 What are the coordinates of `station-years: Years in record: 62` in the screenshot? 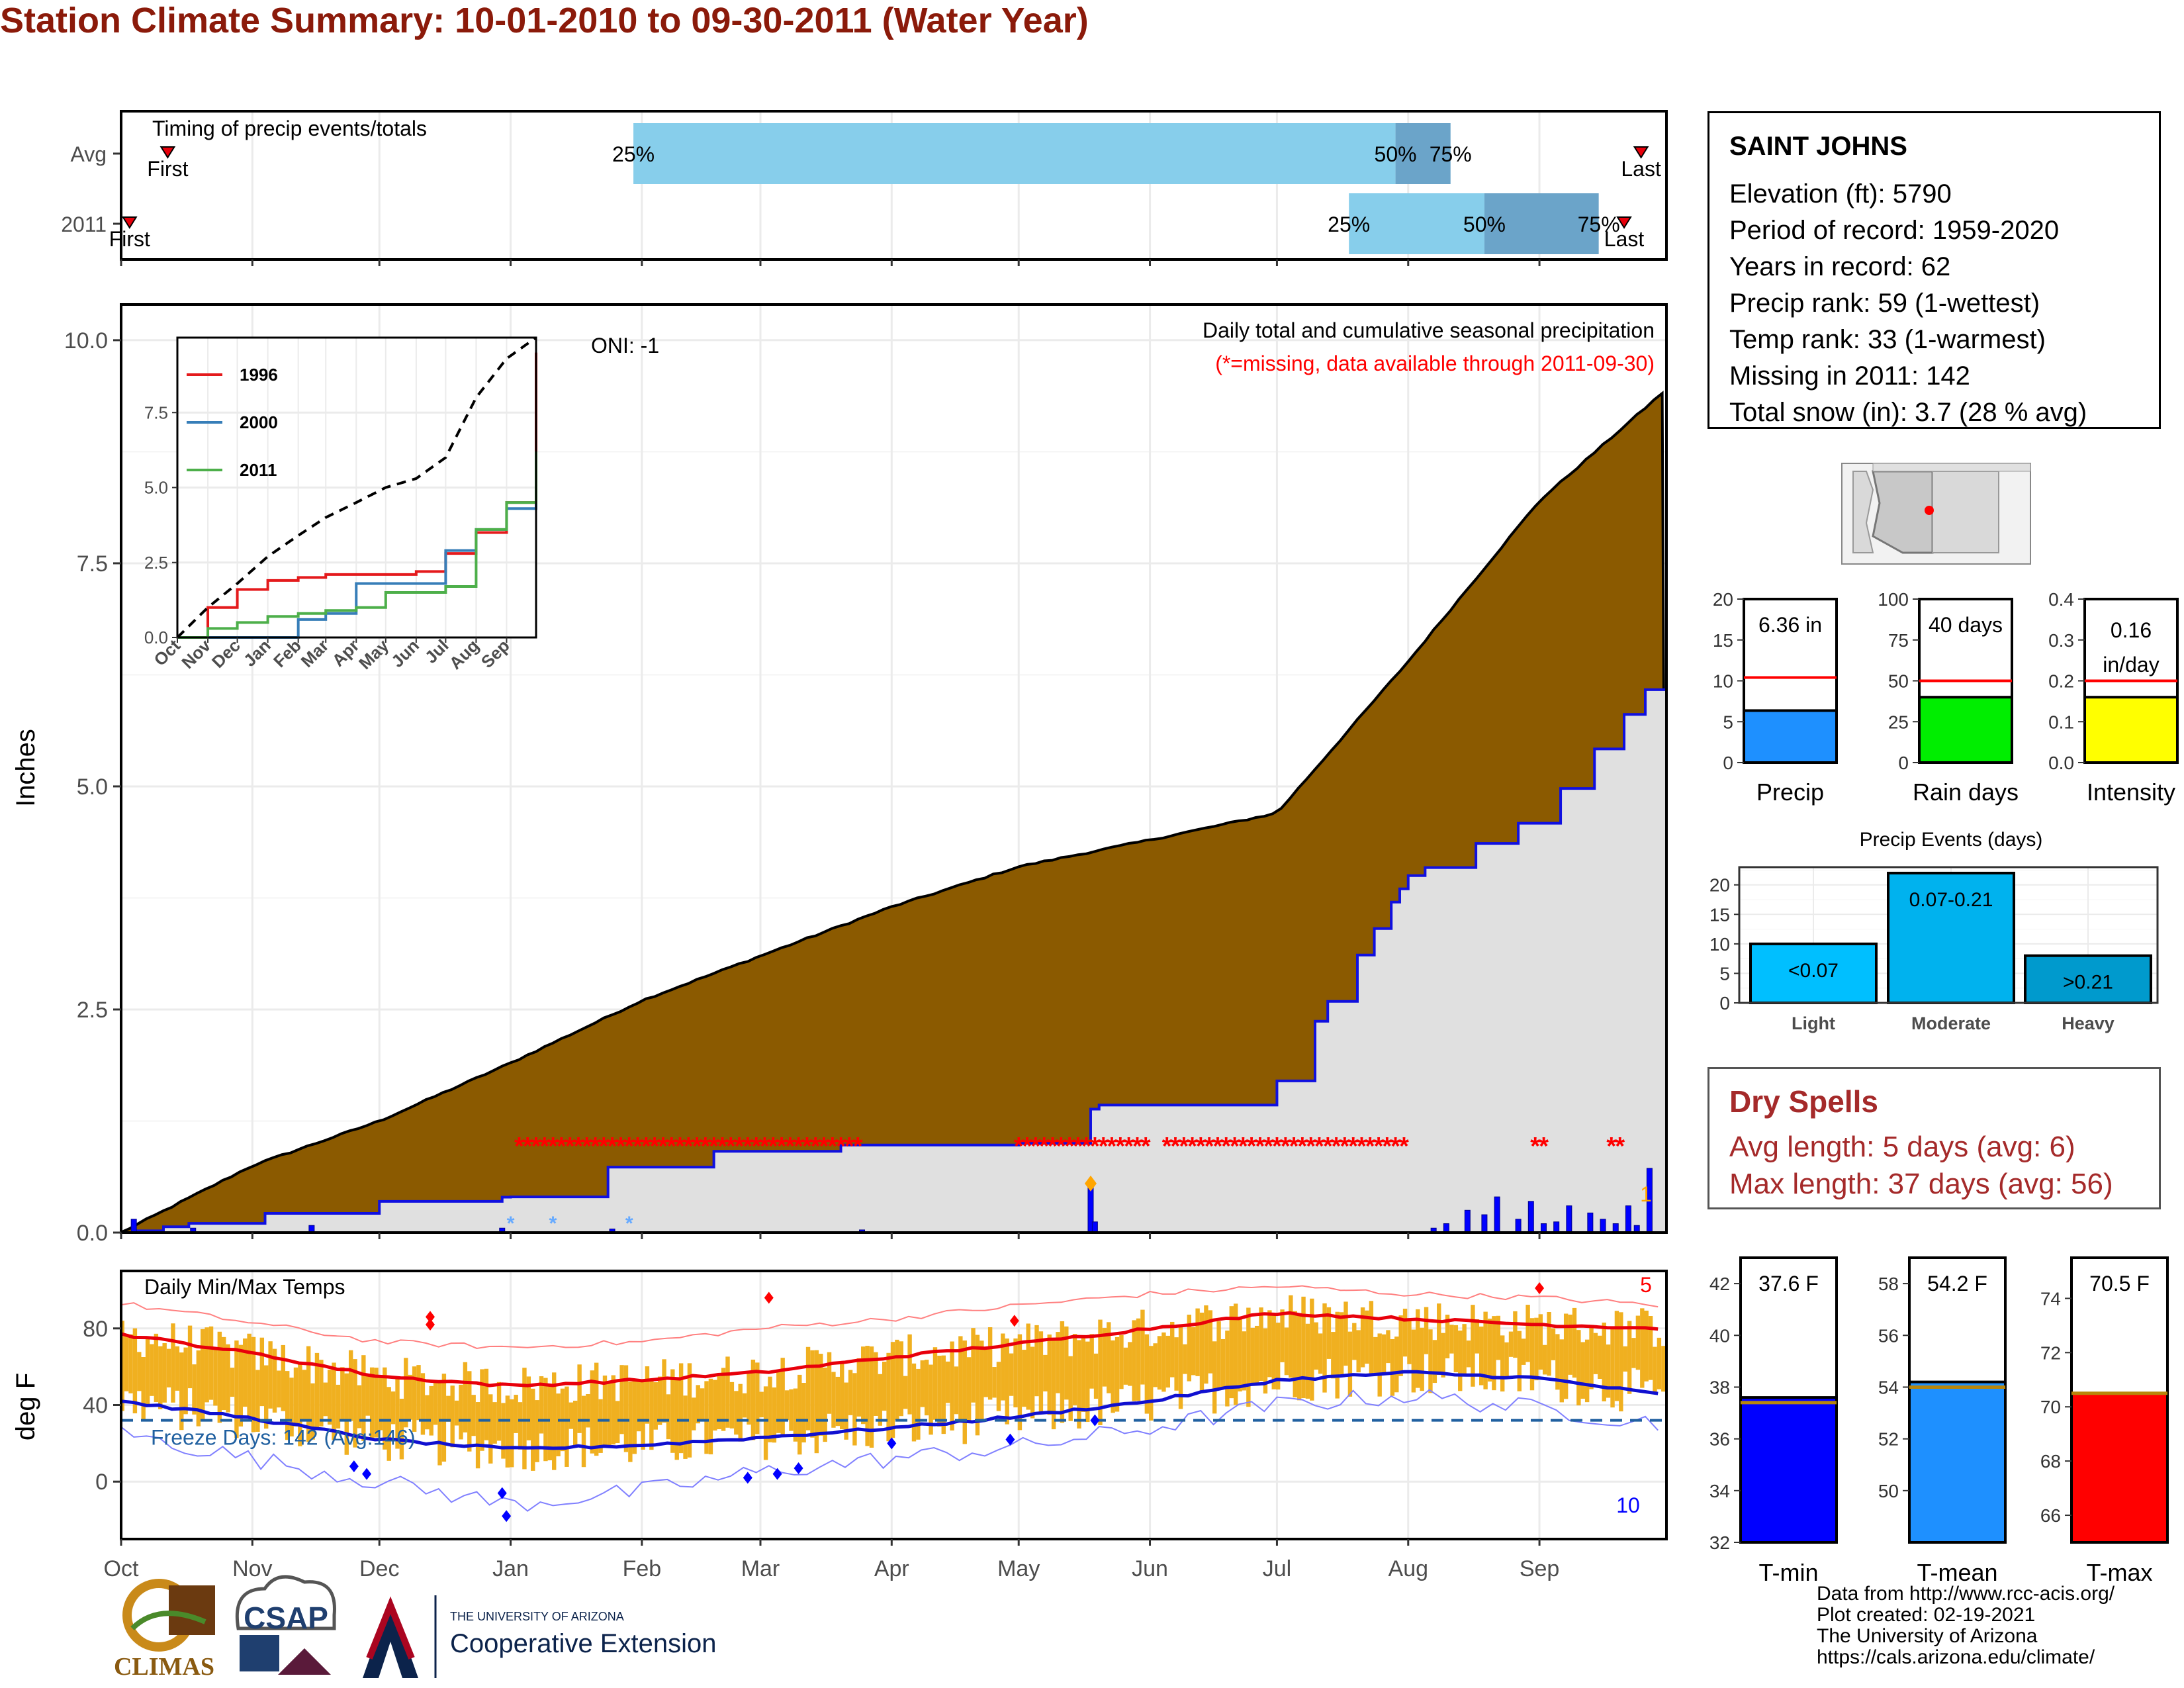 It's located at (1840, 266).